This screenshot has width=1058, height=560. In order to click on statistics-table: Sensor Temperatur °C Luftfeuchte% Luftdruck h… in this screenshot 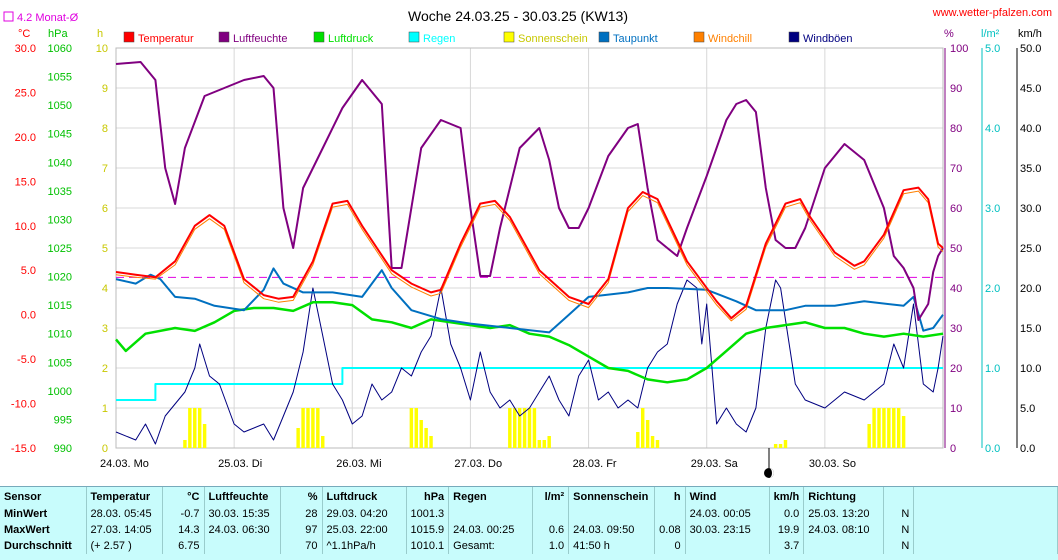, I will do `click(529, 520)`.